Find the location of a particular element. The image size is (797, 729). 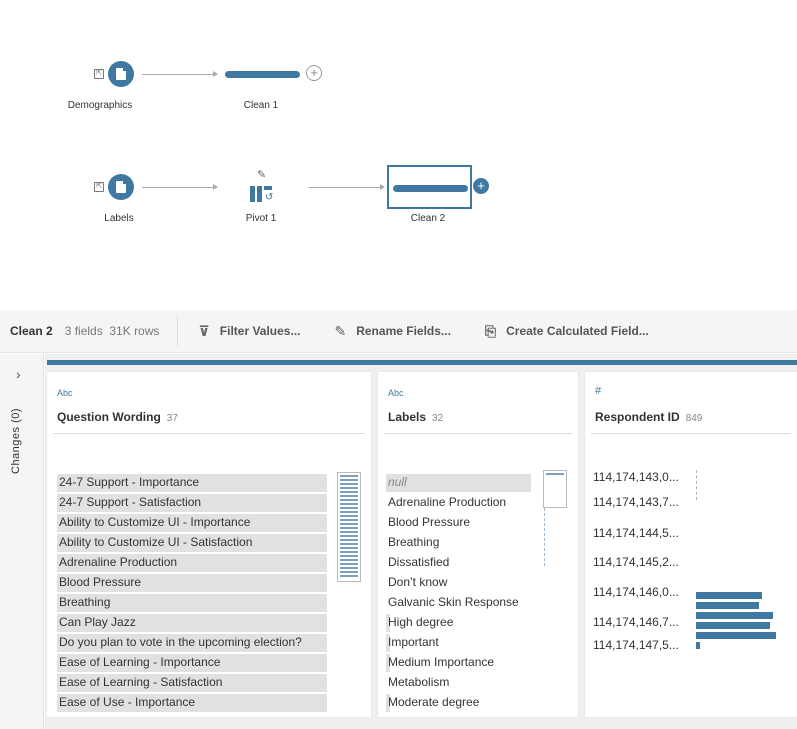

value-row: Dissatisfied is located at coordinates (452, 563).